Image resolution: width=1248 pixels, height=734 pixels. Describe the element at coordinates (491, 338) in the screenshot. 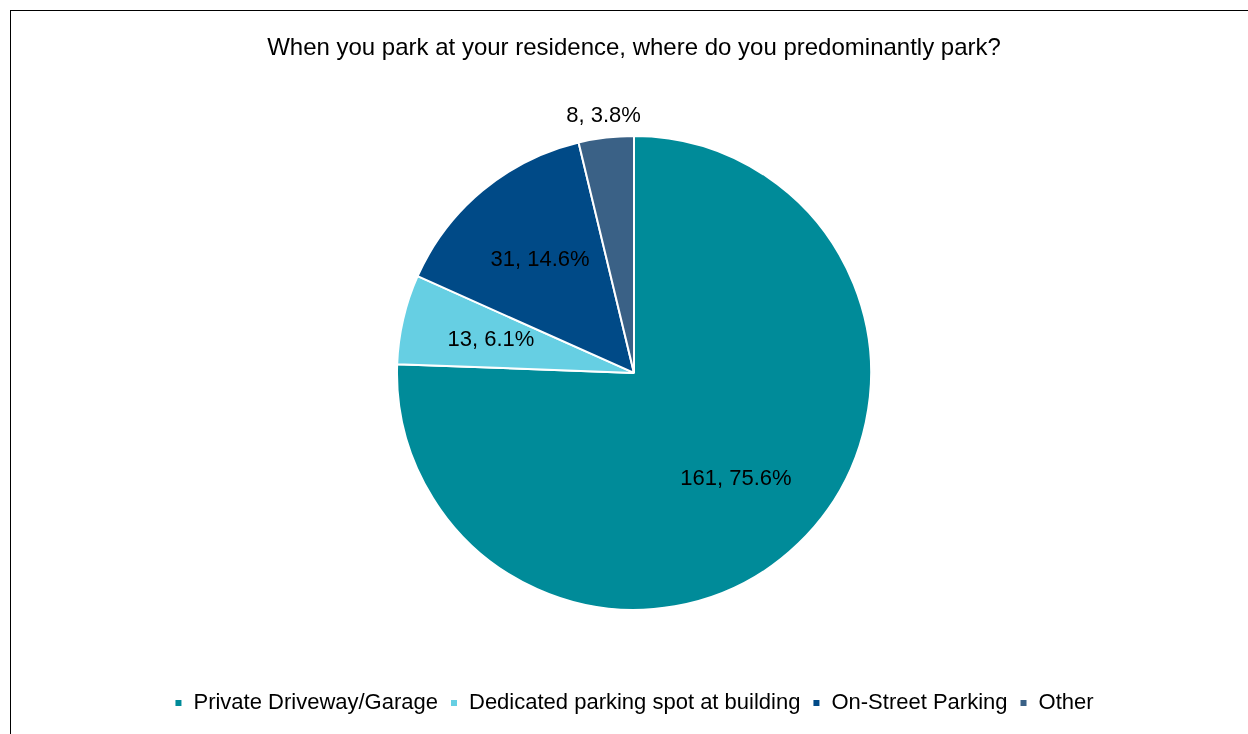

I see `data-label: 13, 6.1%` at that location.